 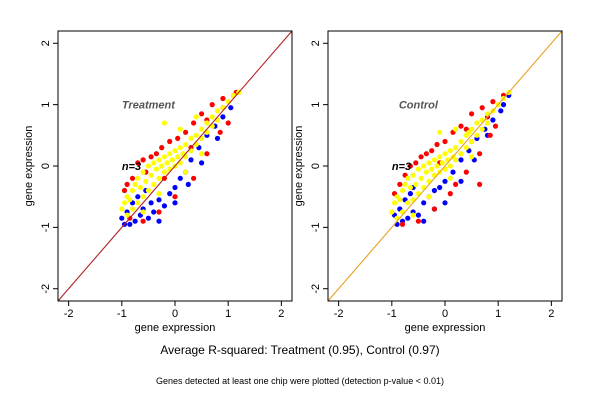 What do you see at coordinates (316, 105) in the screenshot?
I see `y-tick-label: 1` at bounding box center [316, 105].